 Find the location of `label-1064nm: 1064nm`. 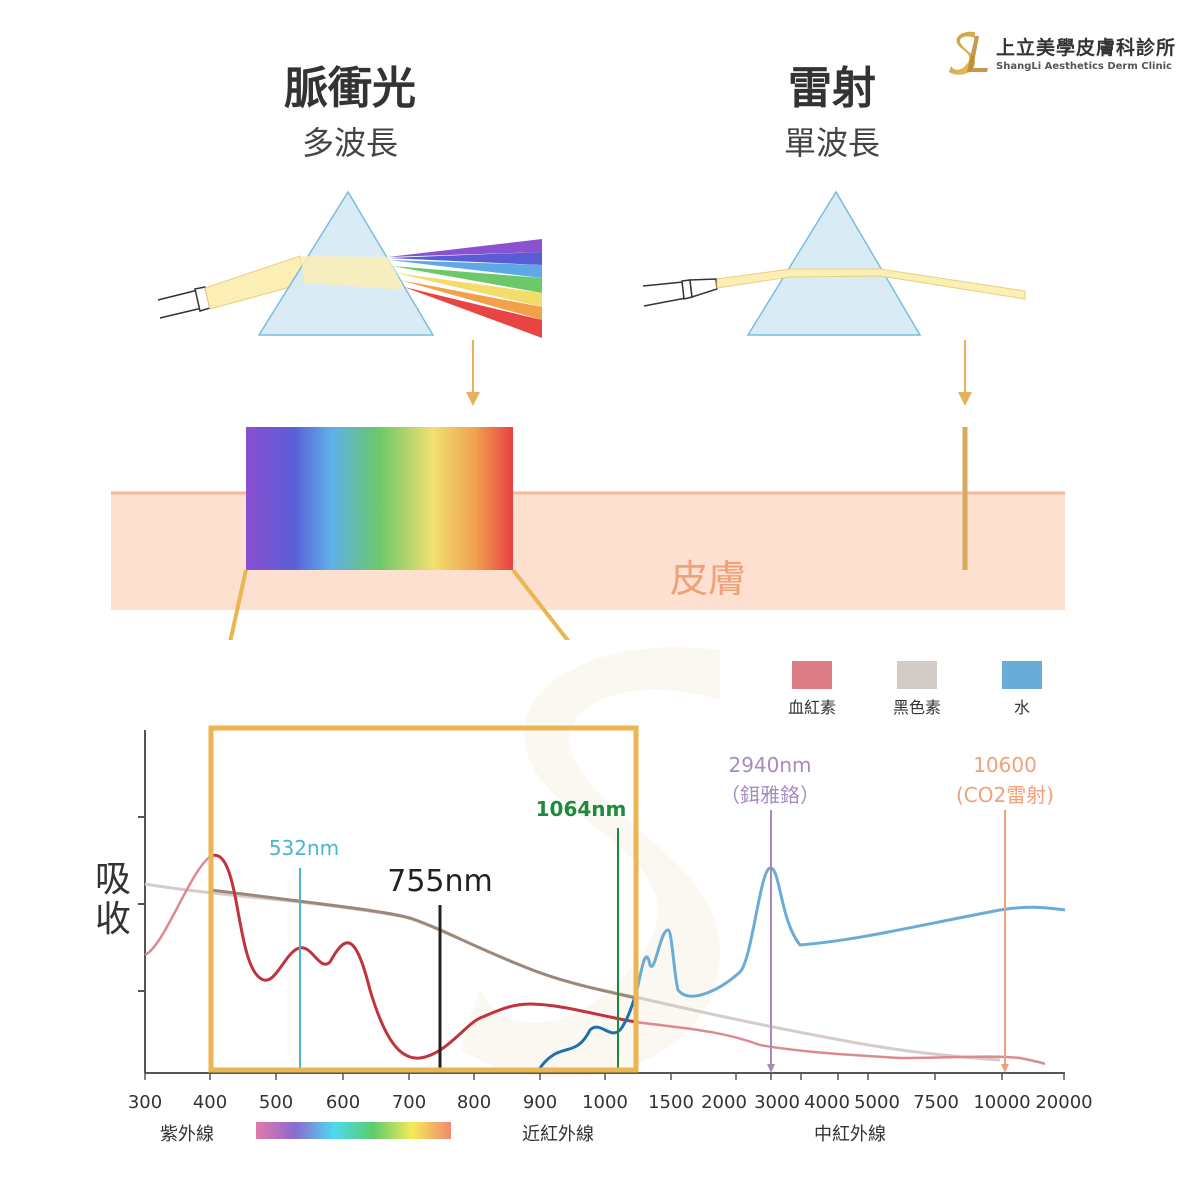

label-1064nm: 1064nm is located at coordinates (581, 809).